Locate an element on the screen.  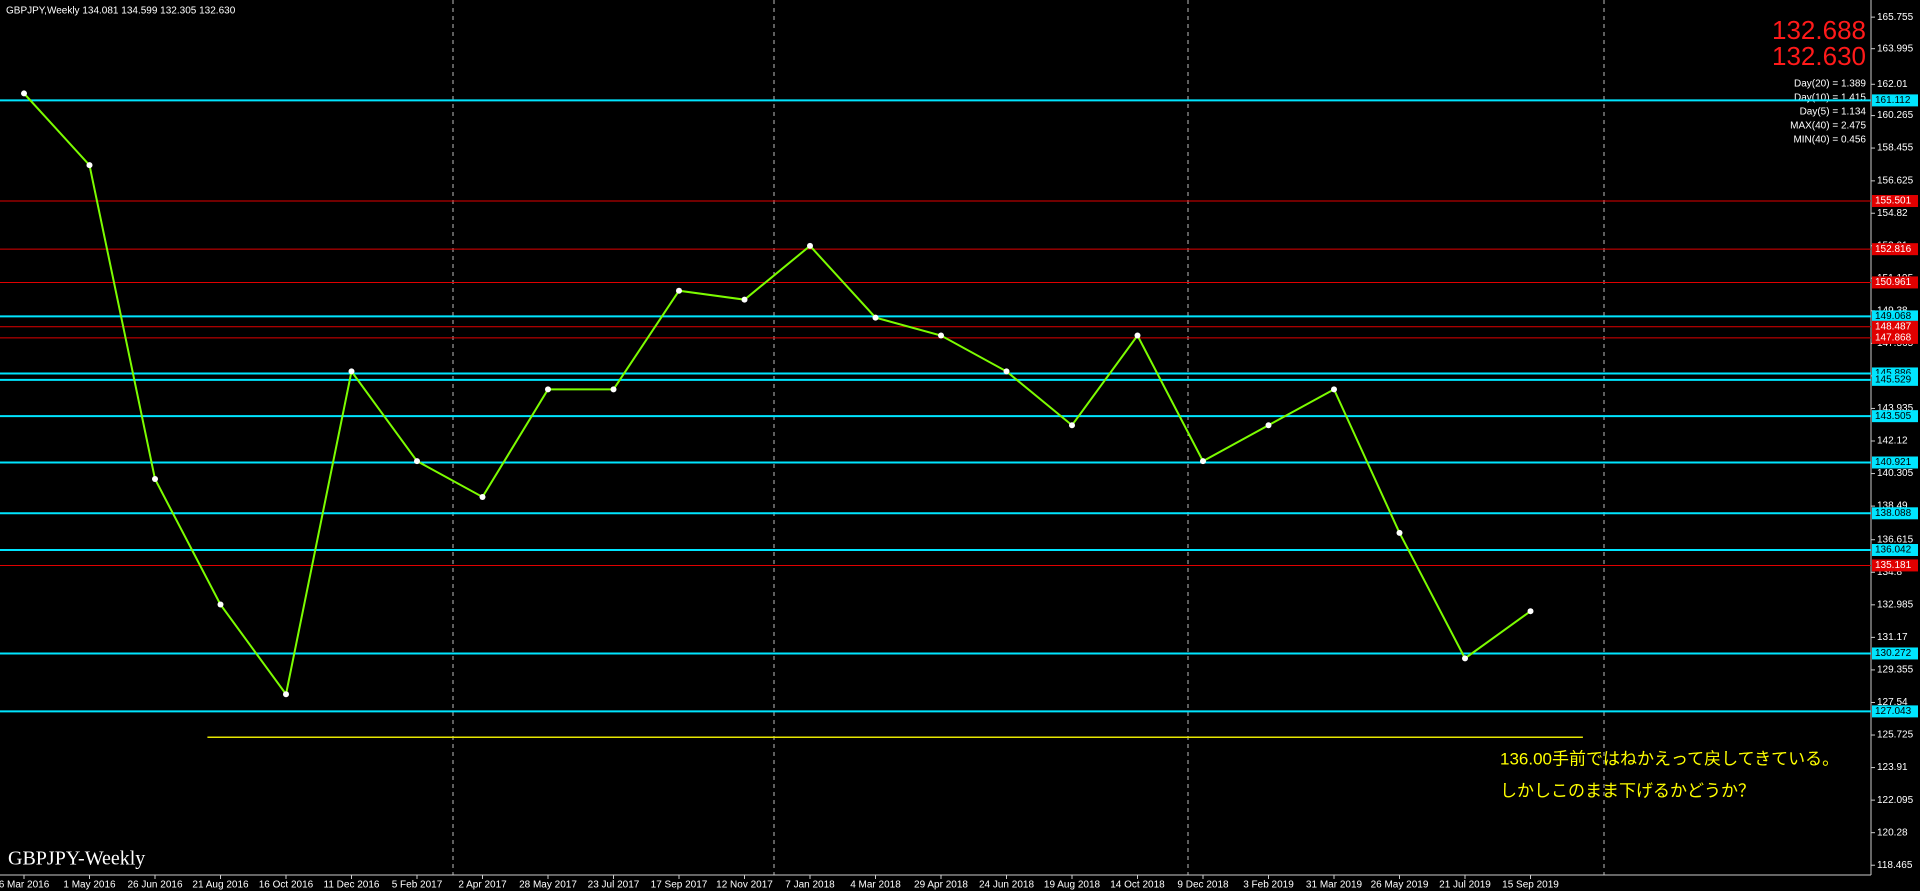
y-tick-label: 118.465 is located at coordinates (1895, 865).